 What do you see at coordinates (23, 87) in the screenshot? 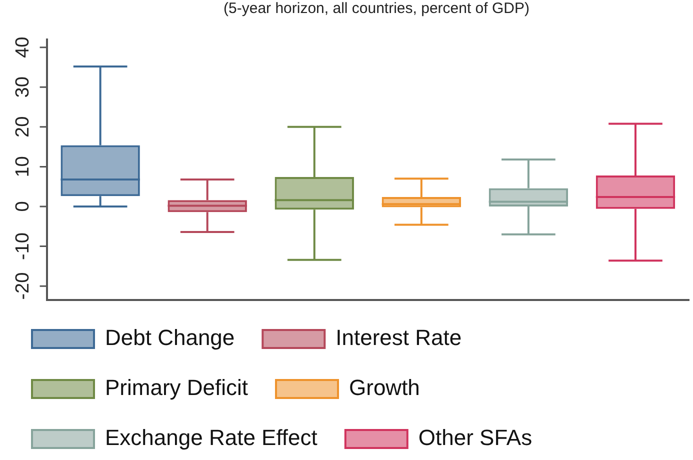
I see `y-tick-label: 30` at bounding box center [23, 87].